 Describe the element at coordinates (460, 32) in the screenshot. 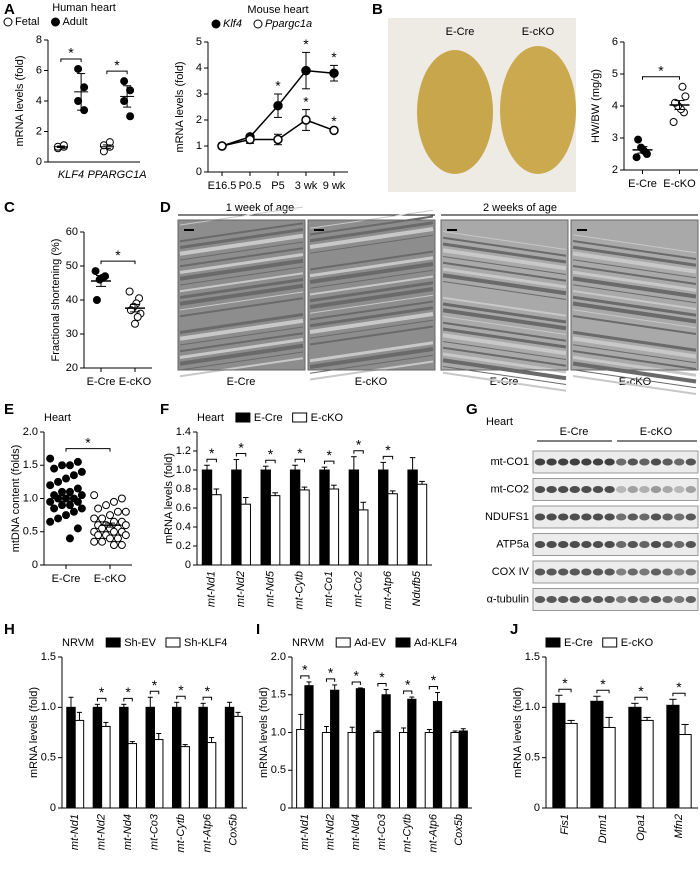

I see `photo-label: E-Cre` at that location.